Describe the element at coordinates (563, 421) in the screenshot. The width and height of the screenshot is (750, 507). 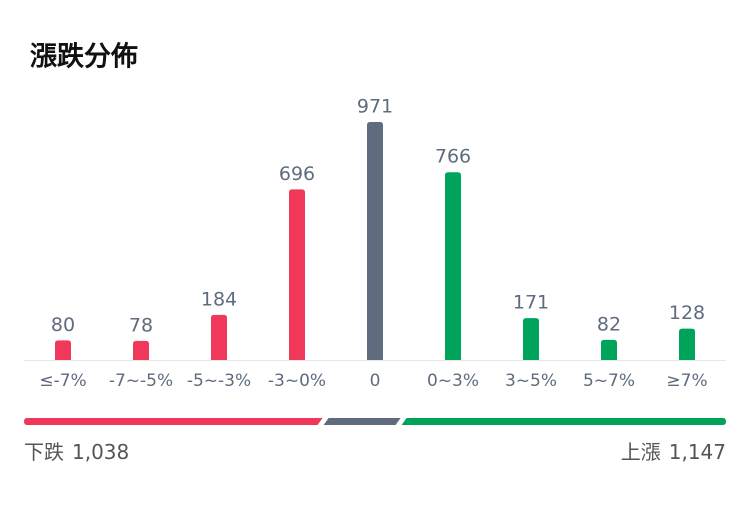
I see `up-bar` at that location.